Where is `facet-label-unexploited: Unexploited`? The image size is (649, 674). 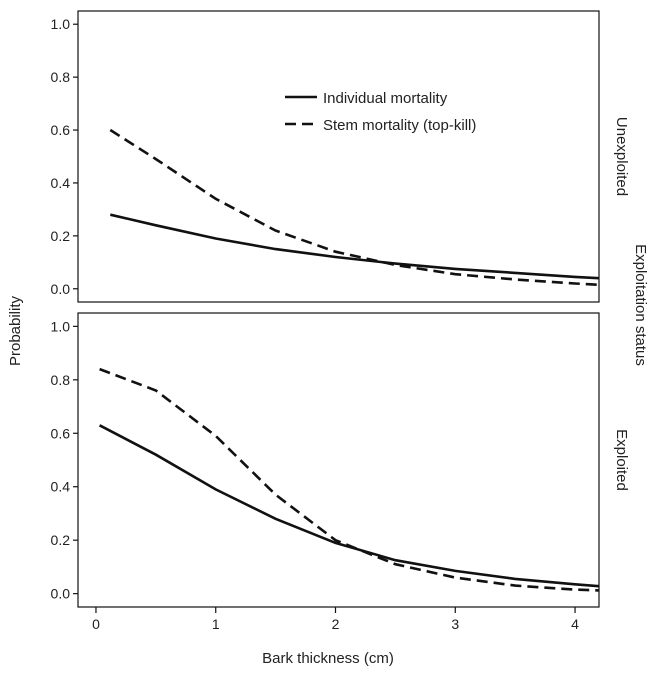 facet-label-unexploited: Unexploited is located at coordinates (621, 156).